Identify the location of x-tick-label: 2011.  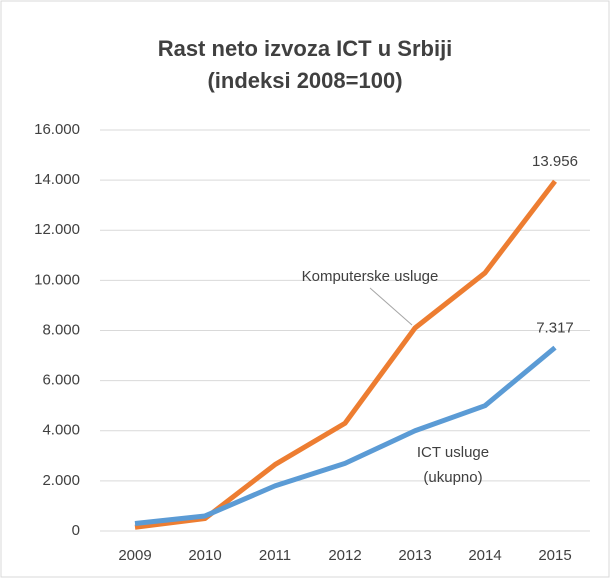
(275, 555).